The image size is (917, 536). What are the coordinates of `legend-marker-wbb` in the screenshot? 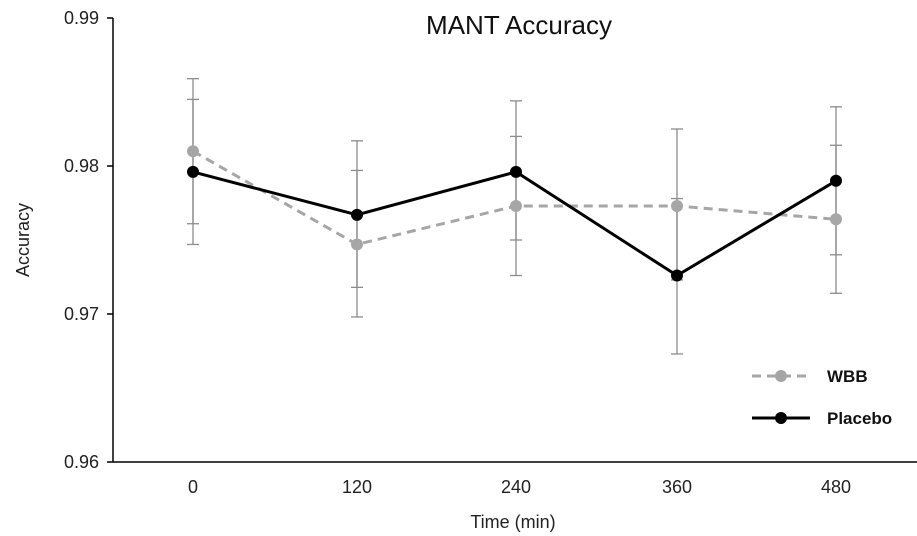 It's located at (781, 376).